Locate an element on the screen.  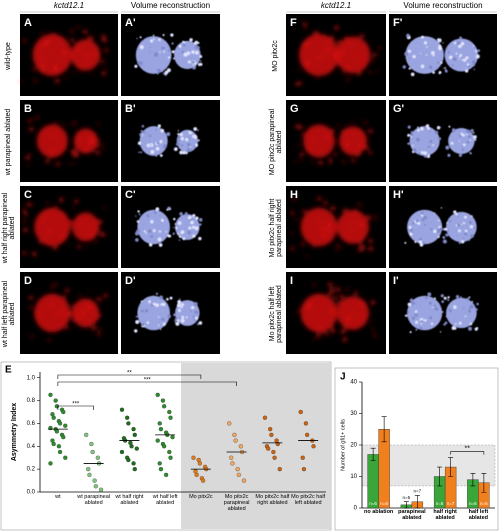
panel-letter: A' is located at coordinates (130, 23).